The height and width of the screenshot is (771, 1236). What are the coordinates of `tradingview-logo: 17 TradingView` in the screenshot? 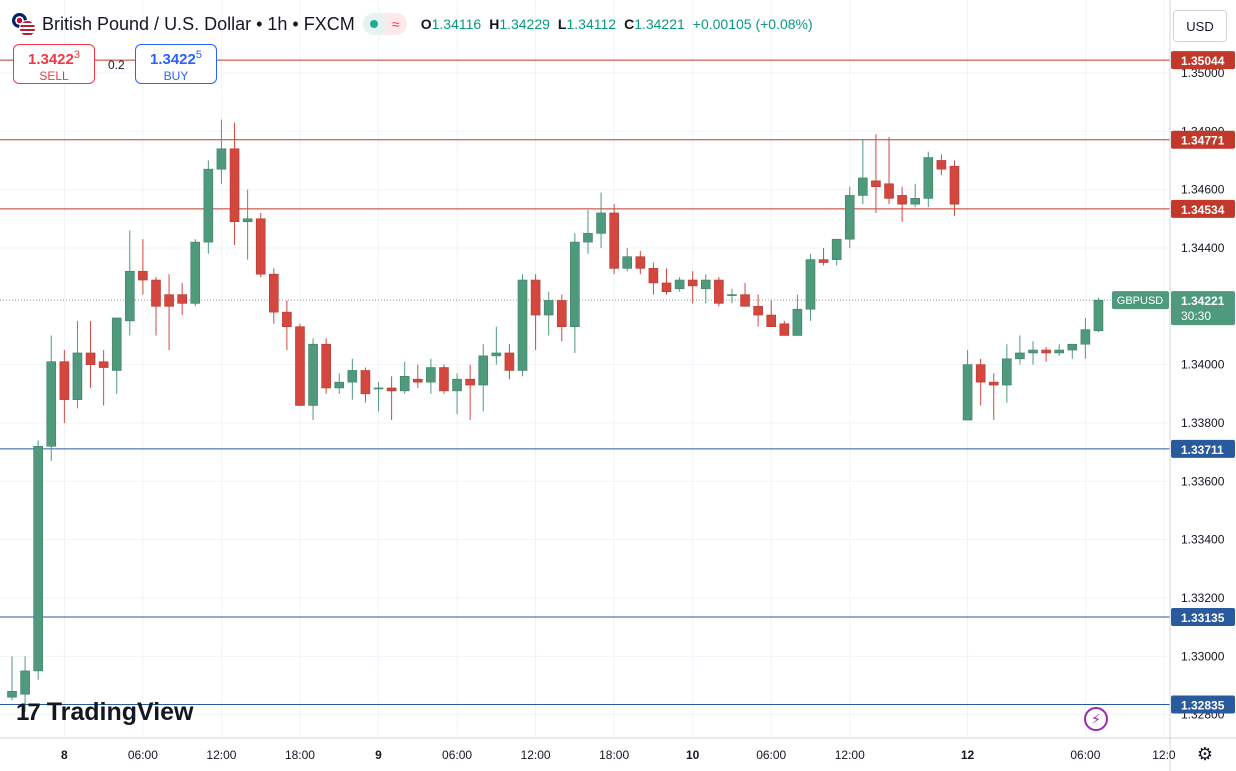 It's located at (105, 712).